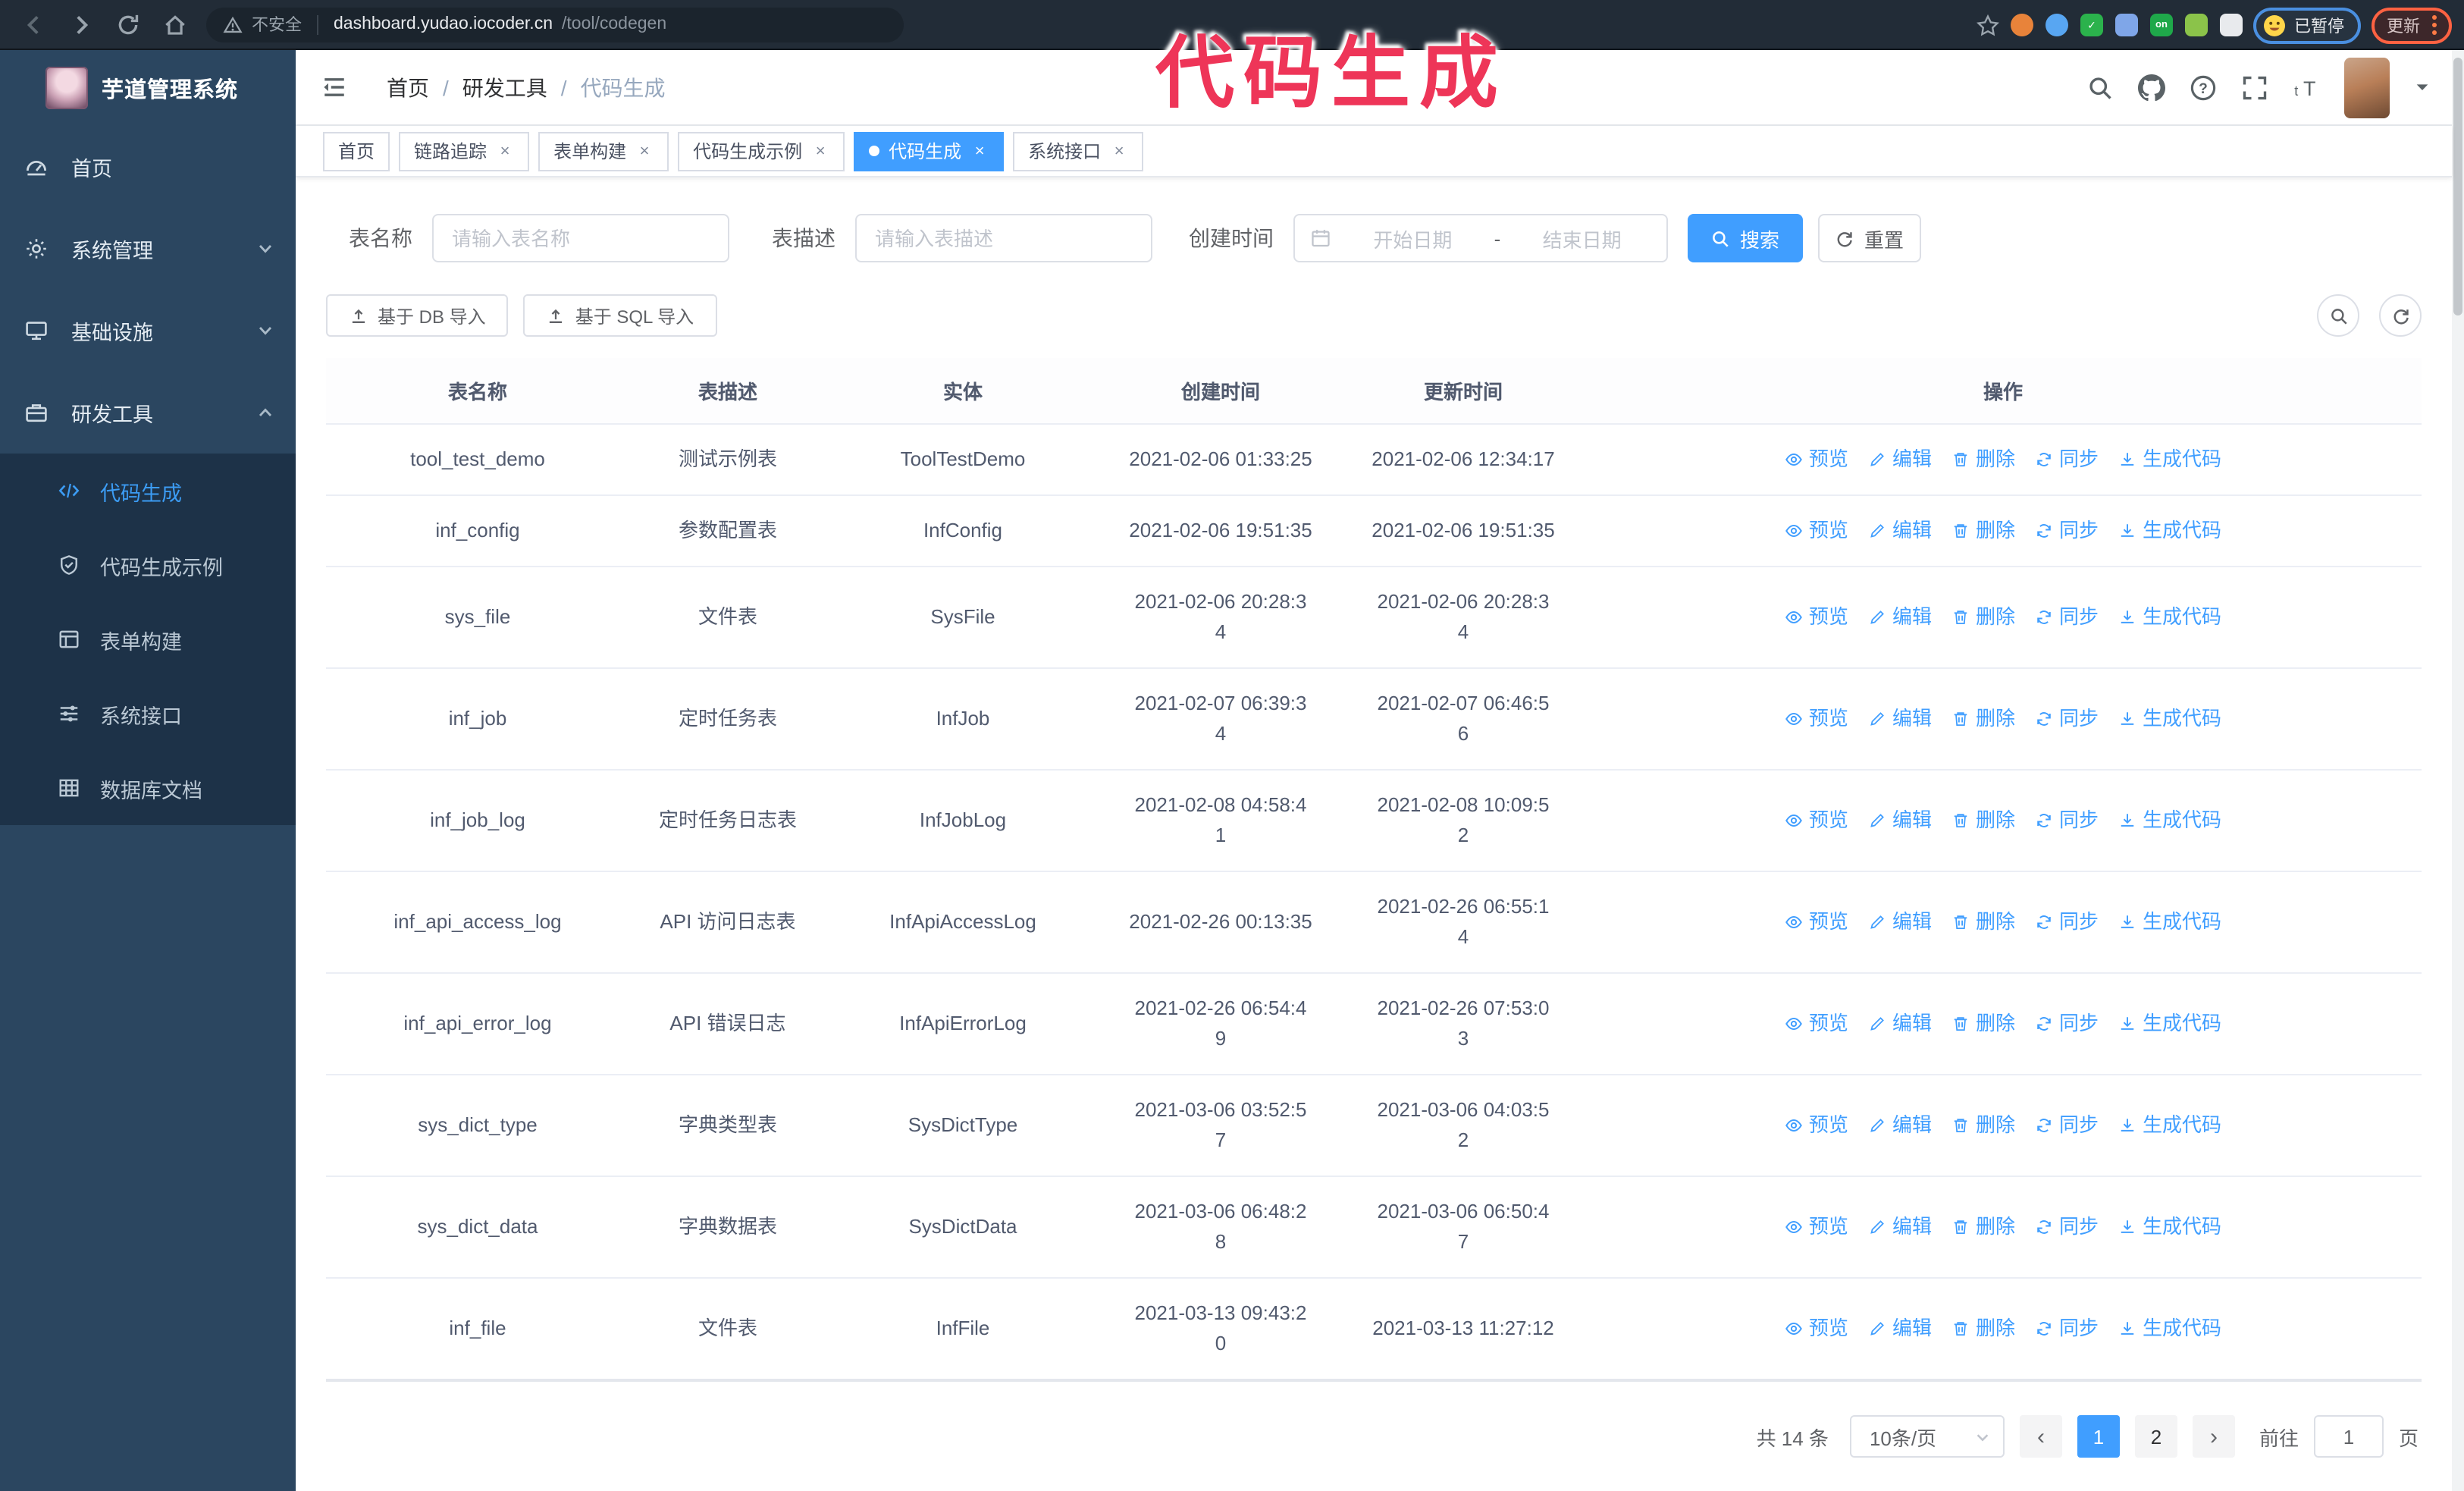  I want to click on github-icon, so click(2151, 87).